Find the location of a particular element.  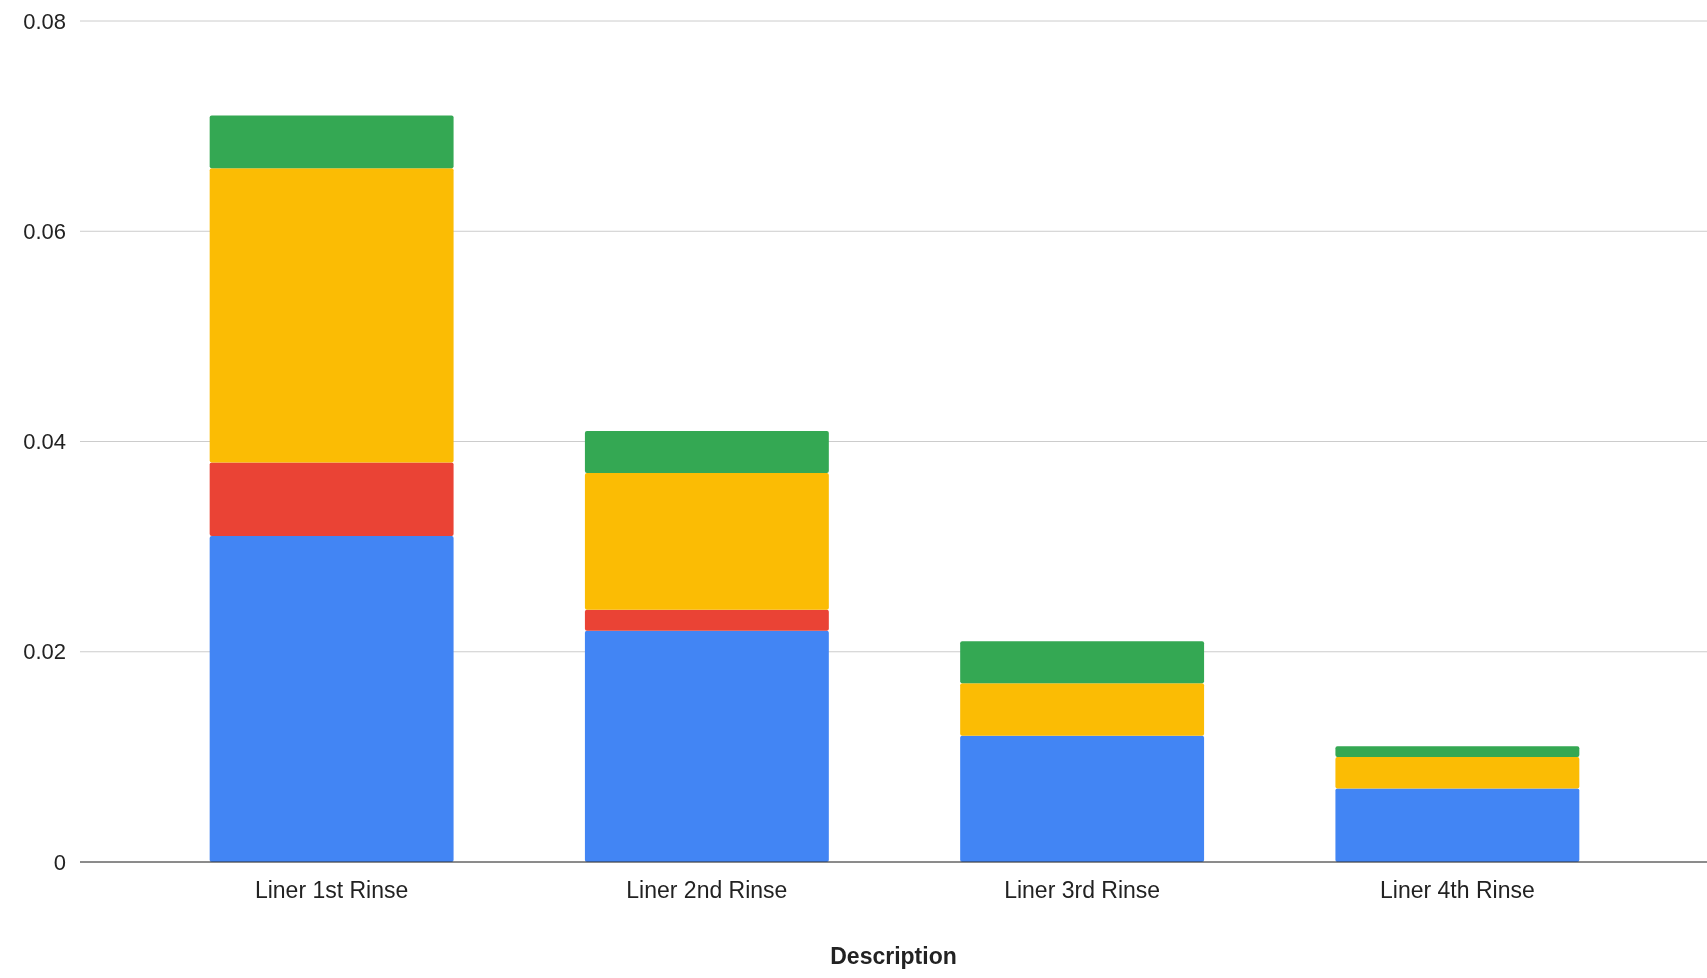

y-tick-label: 0.06 is located at coordinates (44, 231).